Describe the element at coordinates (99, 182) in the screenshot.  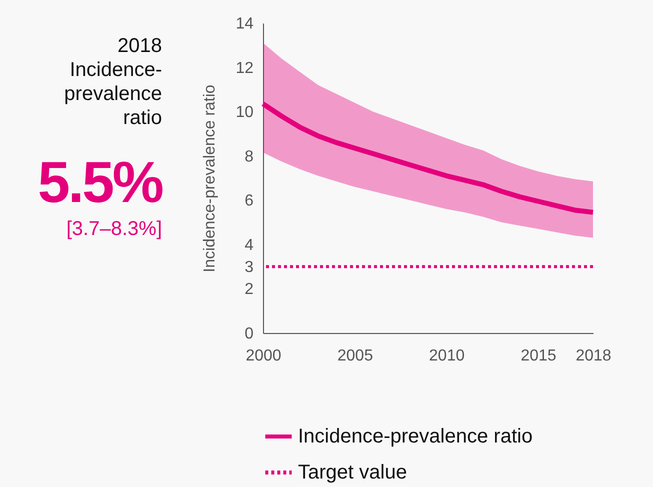
I see `text: 5.5%` at that location.